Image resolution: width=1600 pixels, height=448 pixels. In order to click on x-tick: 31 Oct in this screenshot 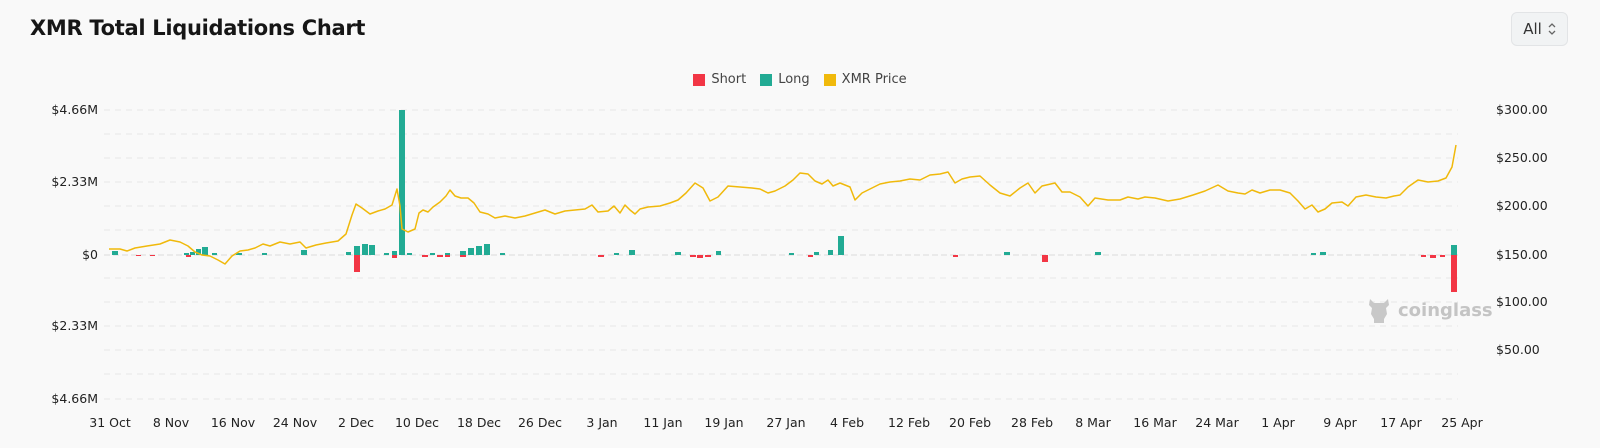, I will do `click(110, 422)`.